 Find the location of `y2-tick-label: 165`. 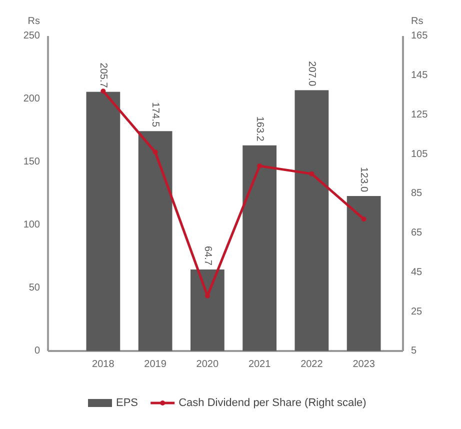

y2-tick-label: 165 is located at coordinates (419, 36).